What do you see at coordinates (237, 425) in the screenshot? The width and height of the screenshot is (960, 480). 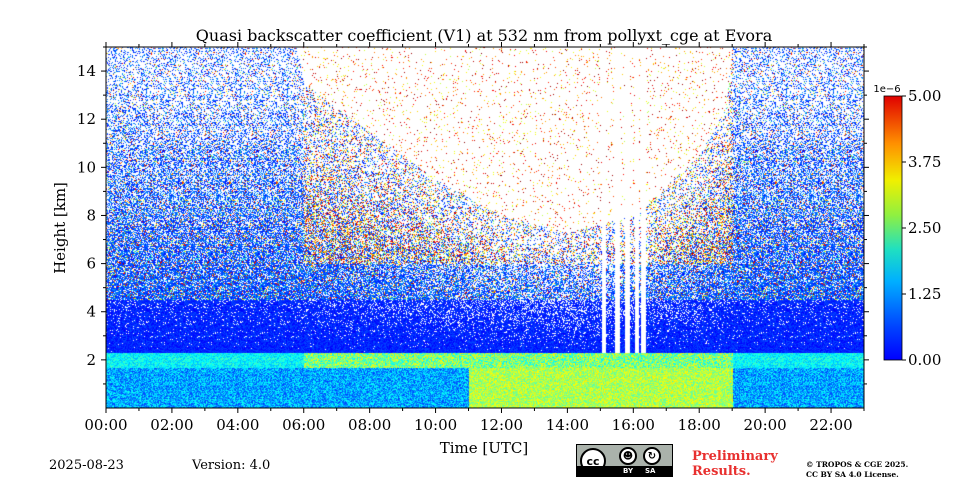 I see `x-tick-label: 04:00` at bounding box center [237, 425].